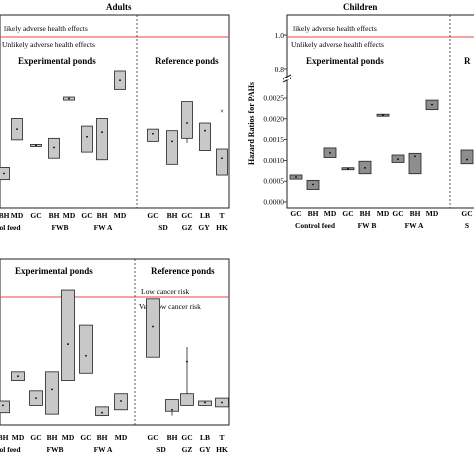  I want to click on adults-group-5: GY, so click(204, 227).